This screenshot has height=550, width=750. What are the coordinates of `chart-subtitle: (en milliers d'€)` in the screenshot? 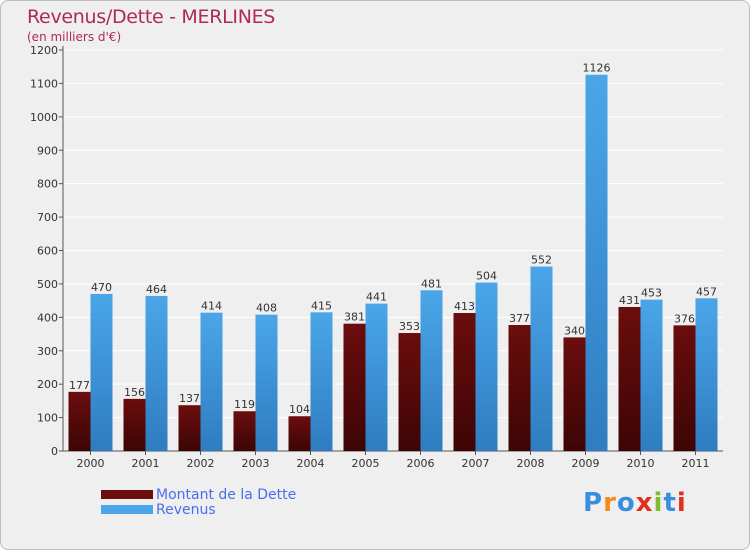 It's located at (74, 37).